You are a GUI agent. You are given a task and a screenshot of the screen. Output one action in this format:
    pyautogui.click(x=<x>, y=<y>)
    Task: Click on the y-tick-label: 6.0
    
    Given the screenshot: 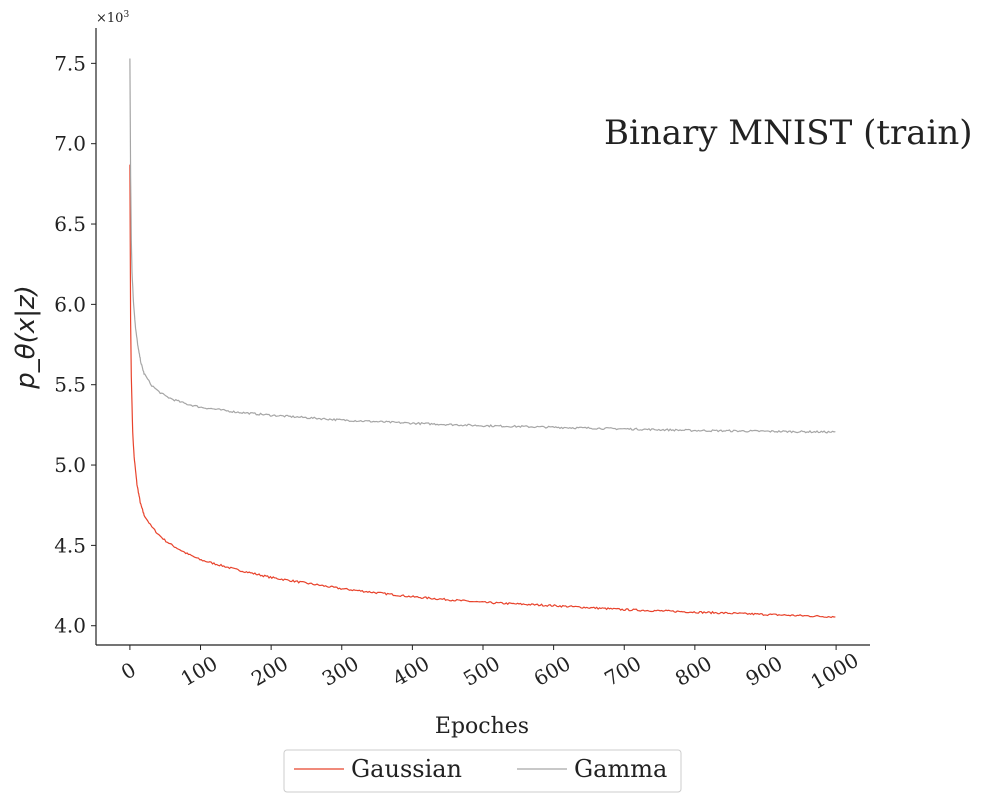 What is the action you would take?
    pyautogui.click(x=70, y=304)
    